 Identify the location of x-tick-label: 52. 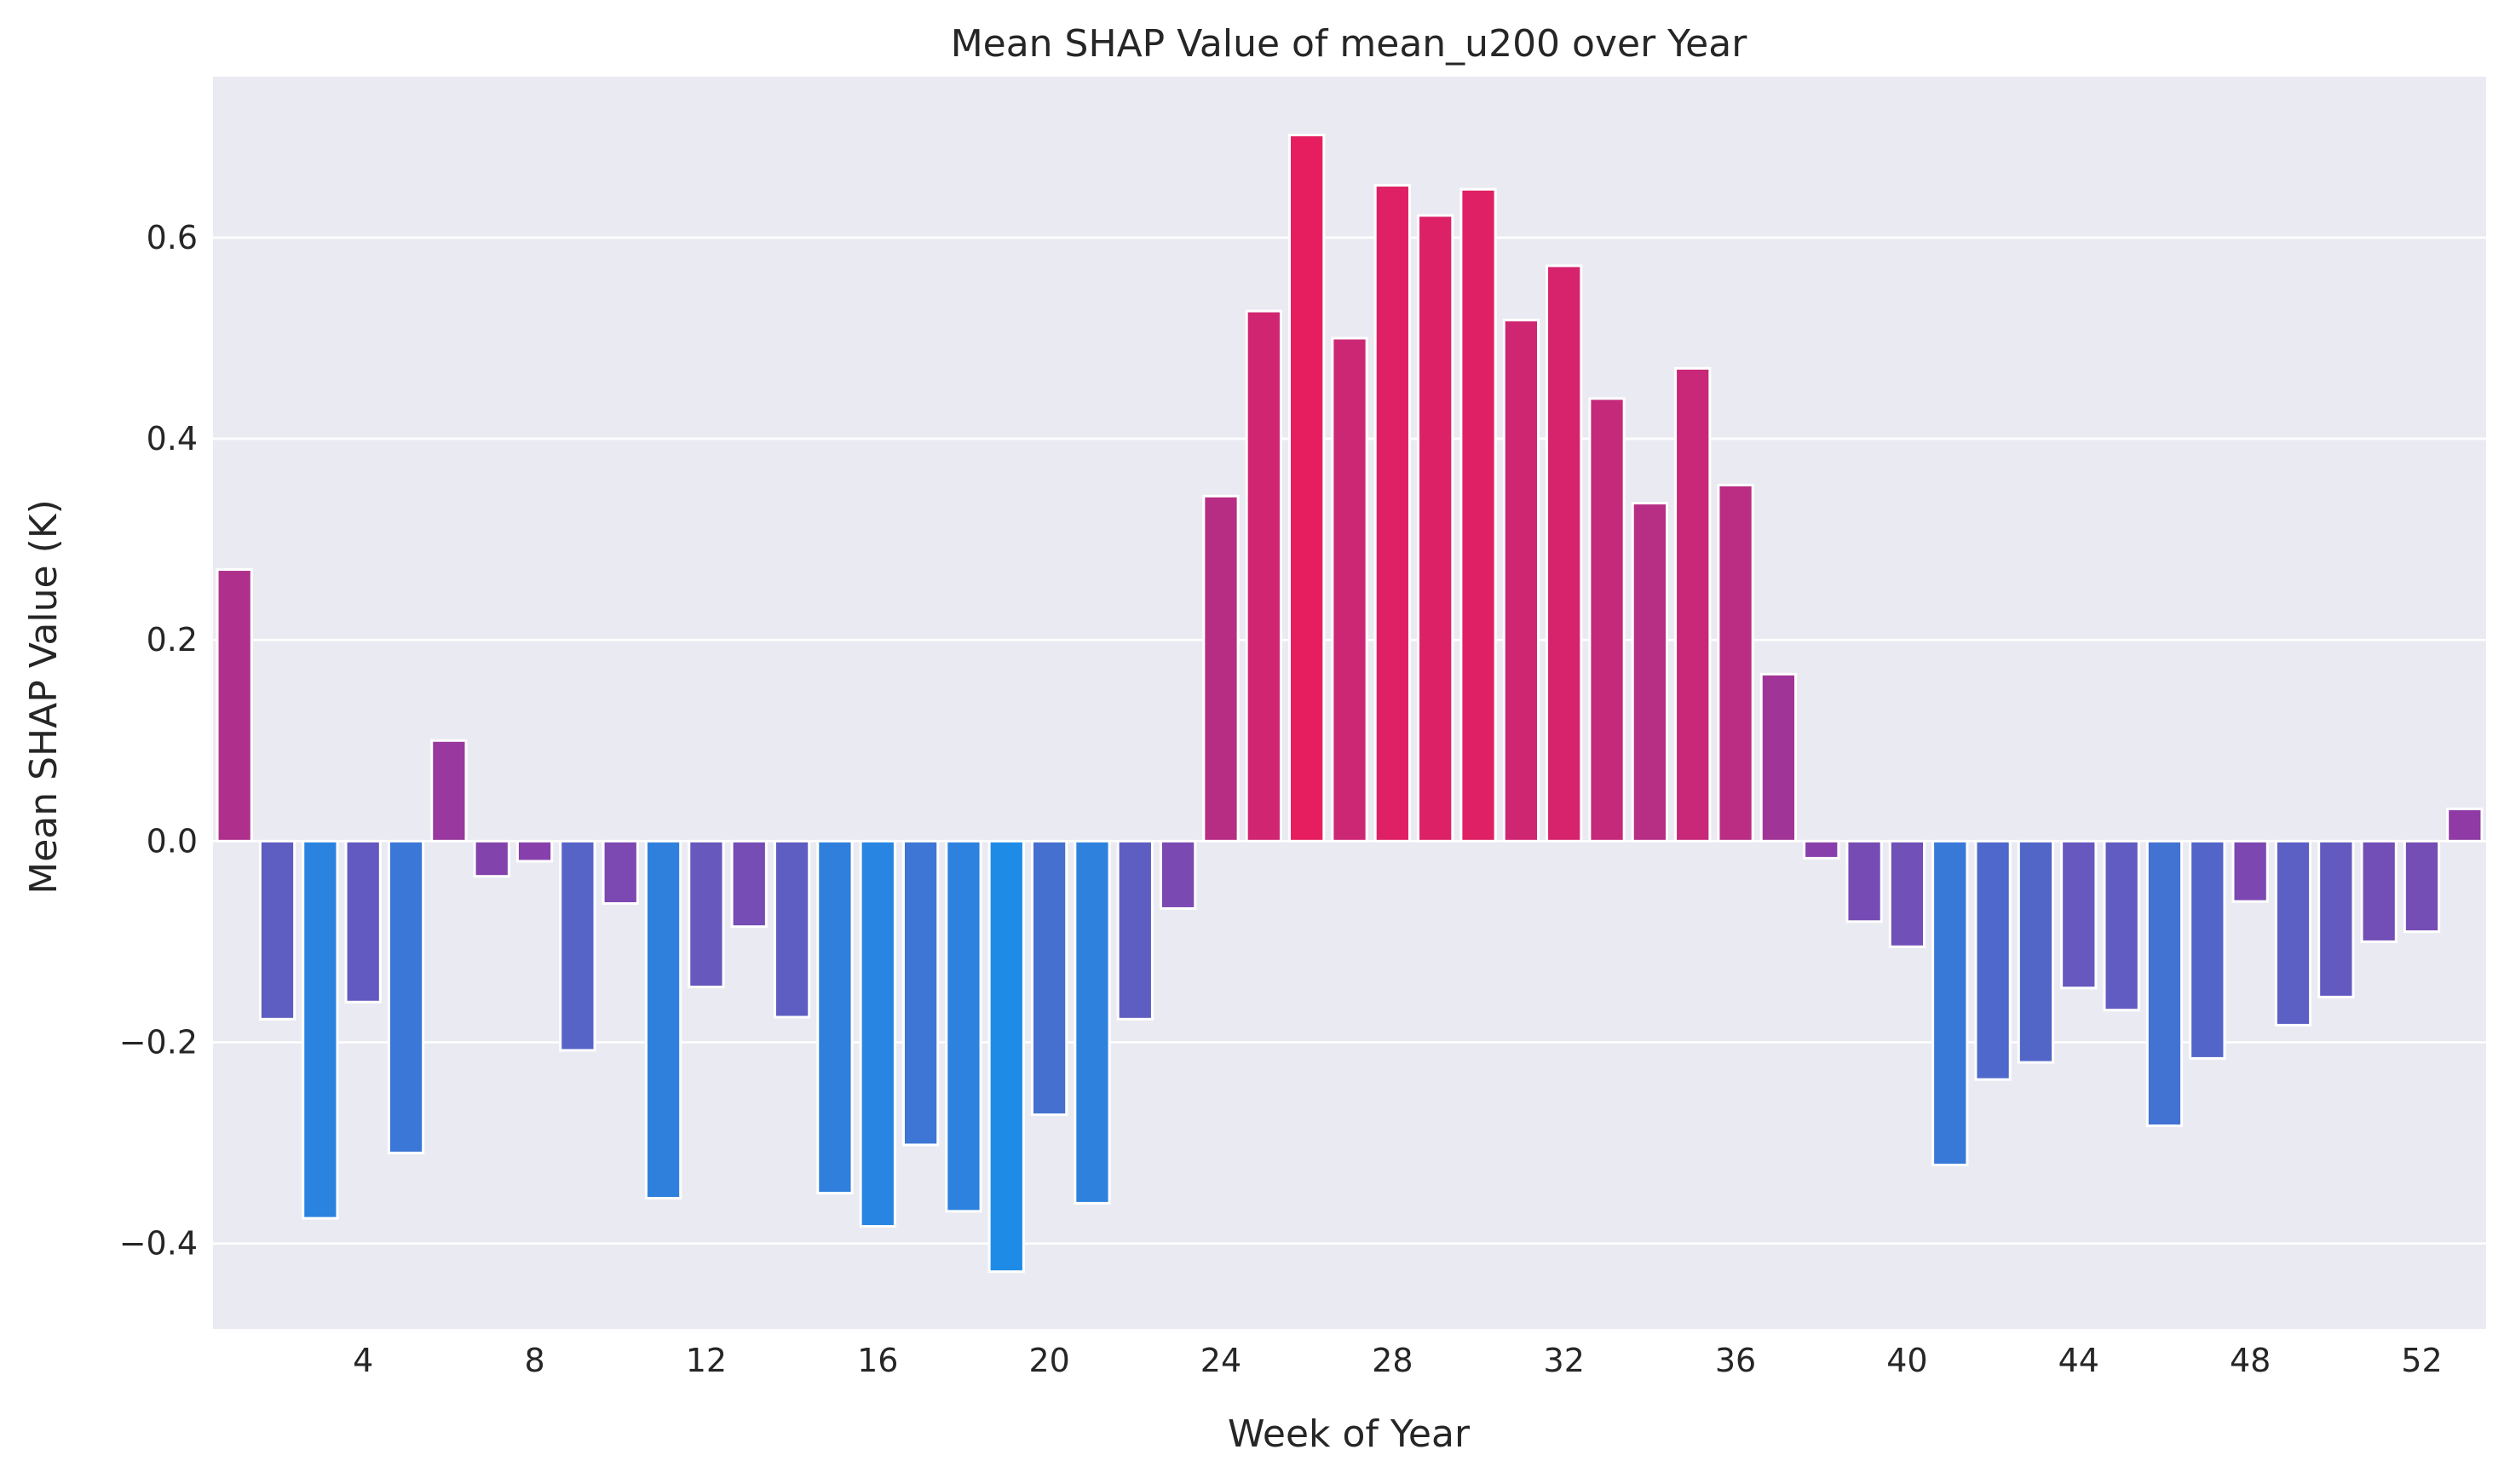
(2421, 1360).